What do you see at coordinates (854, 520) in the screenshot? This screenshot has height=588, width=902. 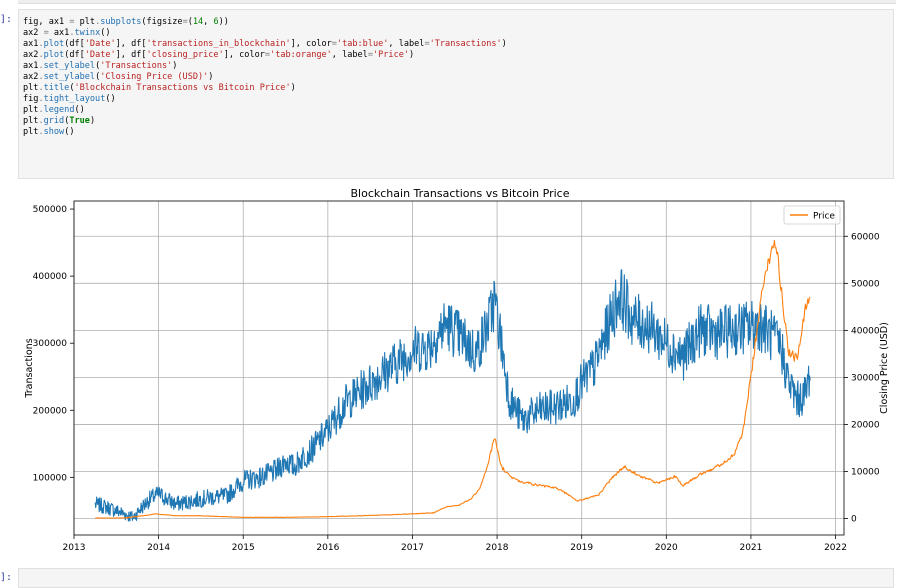 I see `y-right-tick-label: 0` at bounding box center [854, 520].